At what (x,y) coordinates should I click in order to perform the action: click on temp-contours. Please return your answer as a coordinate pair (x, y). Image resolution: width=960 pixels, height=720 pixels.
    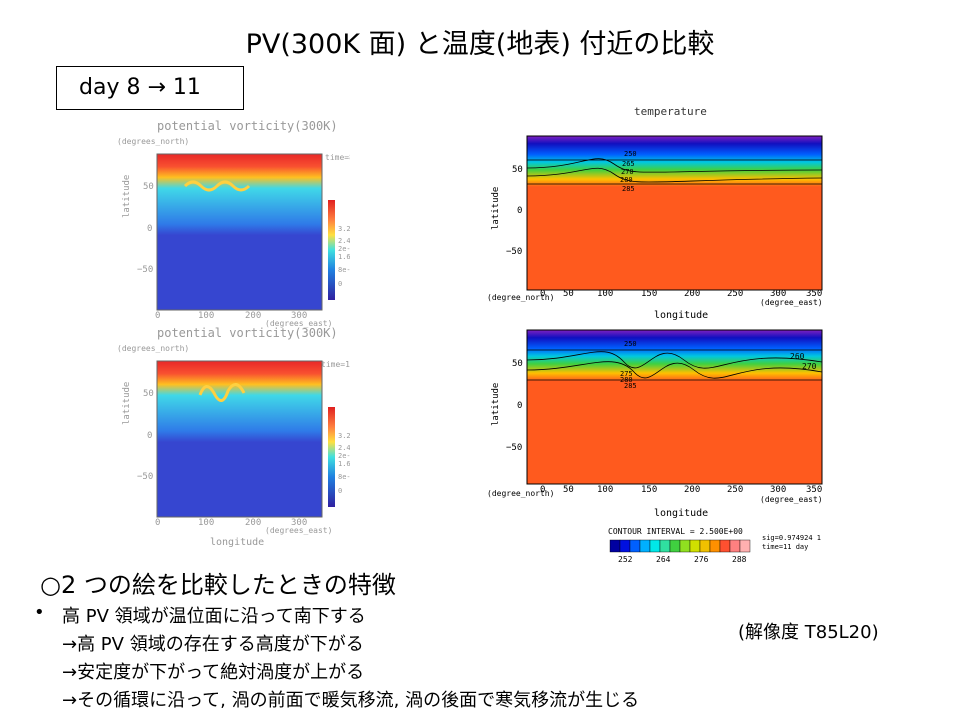
    Looking at the image, I should click on (674, 365).